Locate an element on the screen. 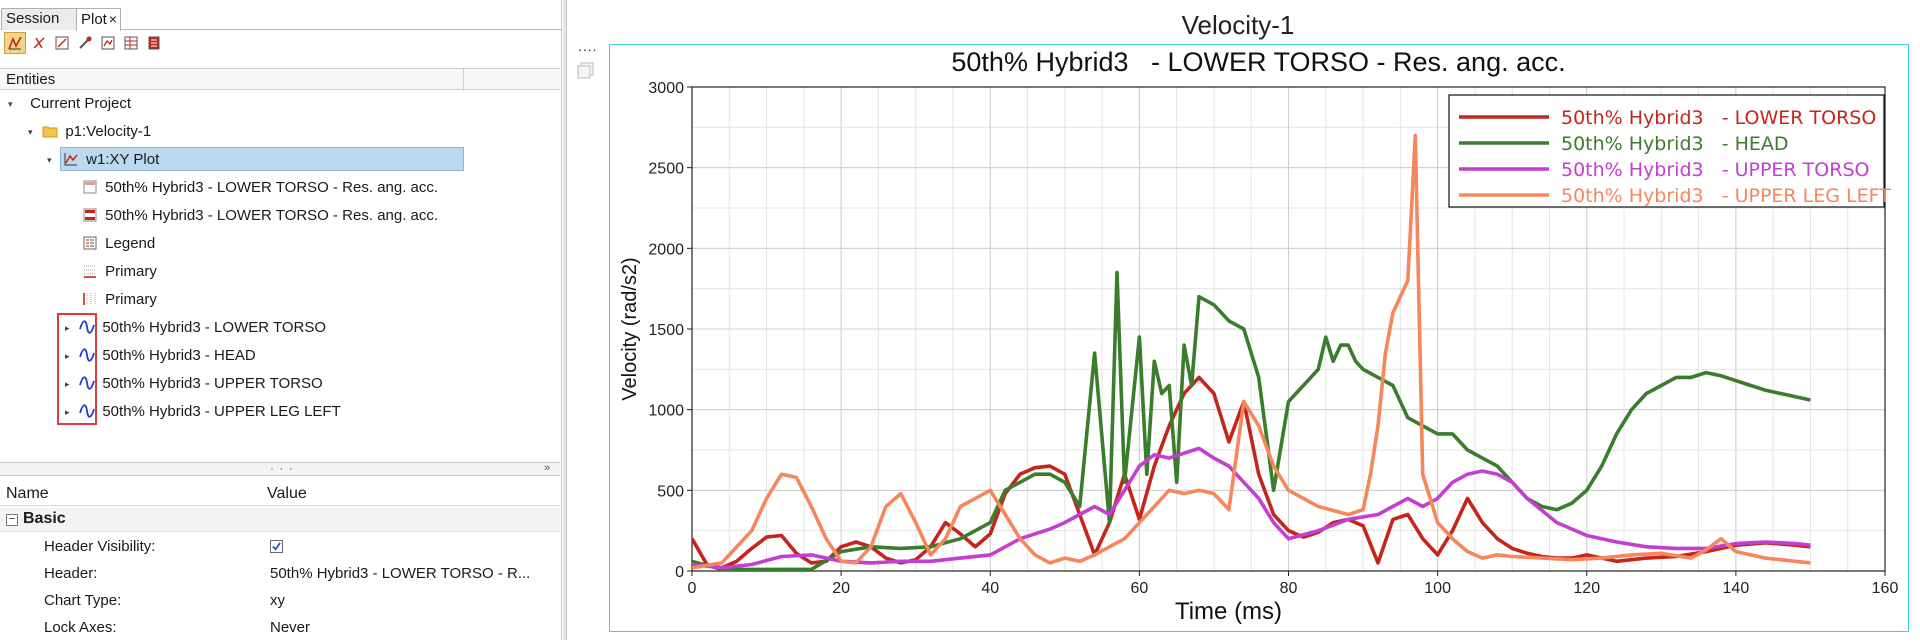  legend-icon is located at coordinates (90, 243).